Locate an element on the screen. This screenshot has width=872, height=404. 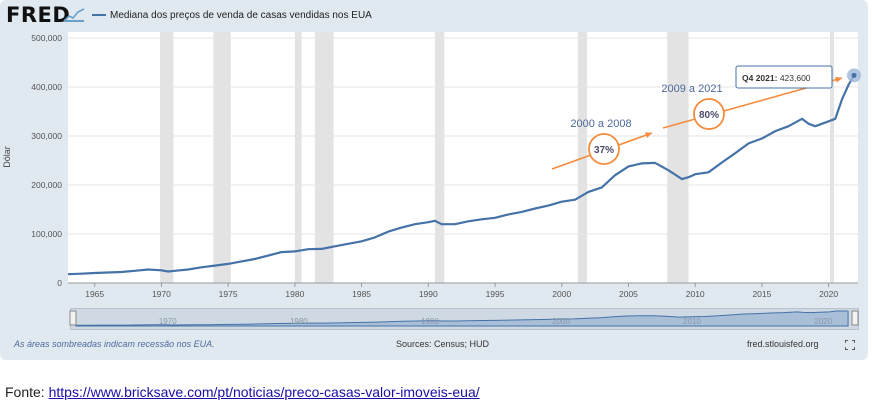
tooltip-box is located at coordinates (784, 77).